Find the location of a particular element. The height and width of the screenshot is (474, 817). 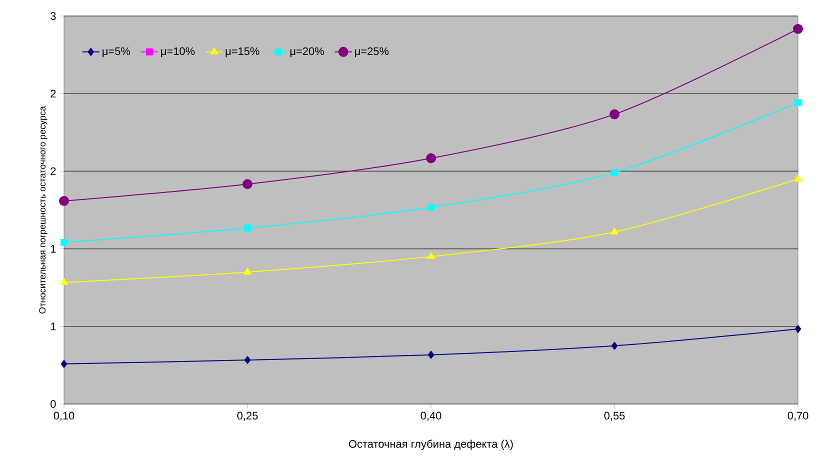

legend-label: μ=20% is located at coordinates (307, 52).